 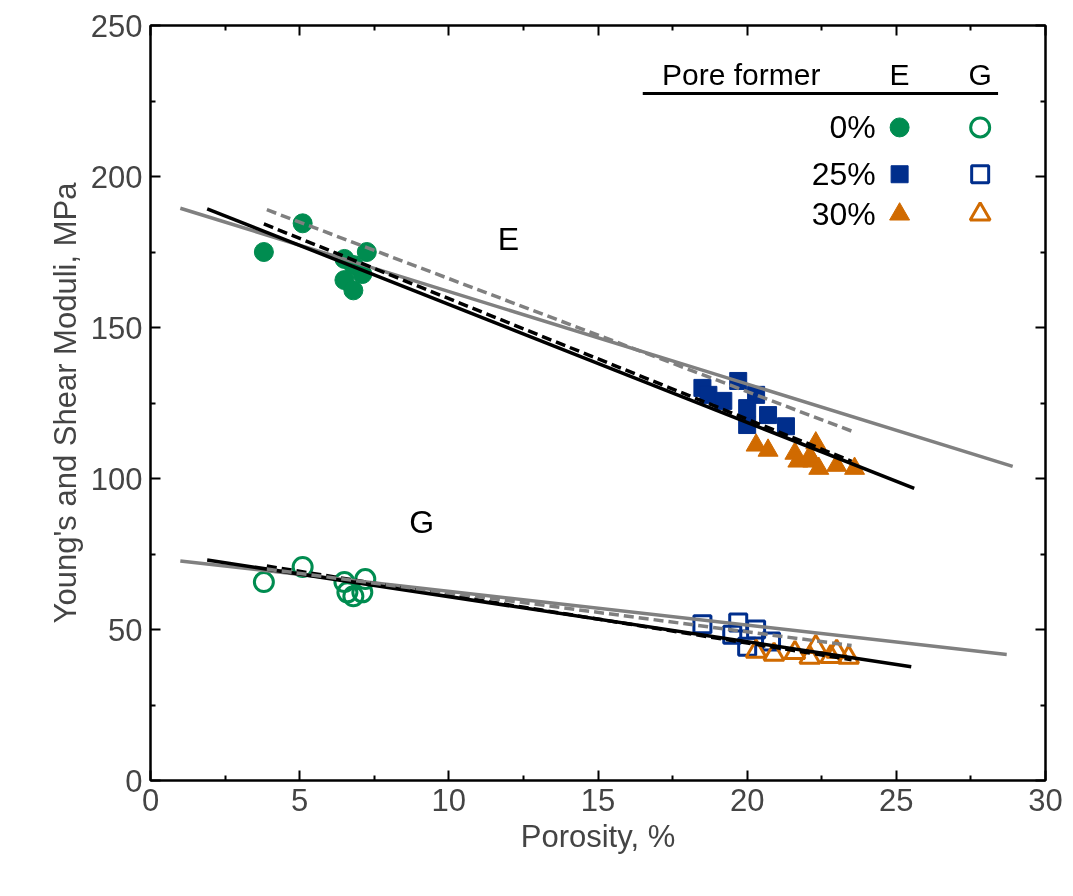 I want to click on x-tick-label: 30, so click(x=1045, y=800).